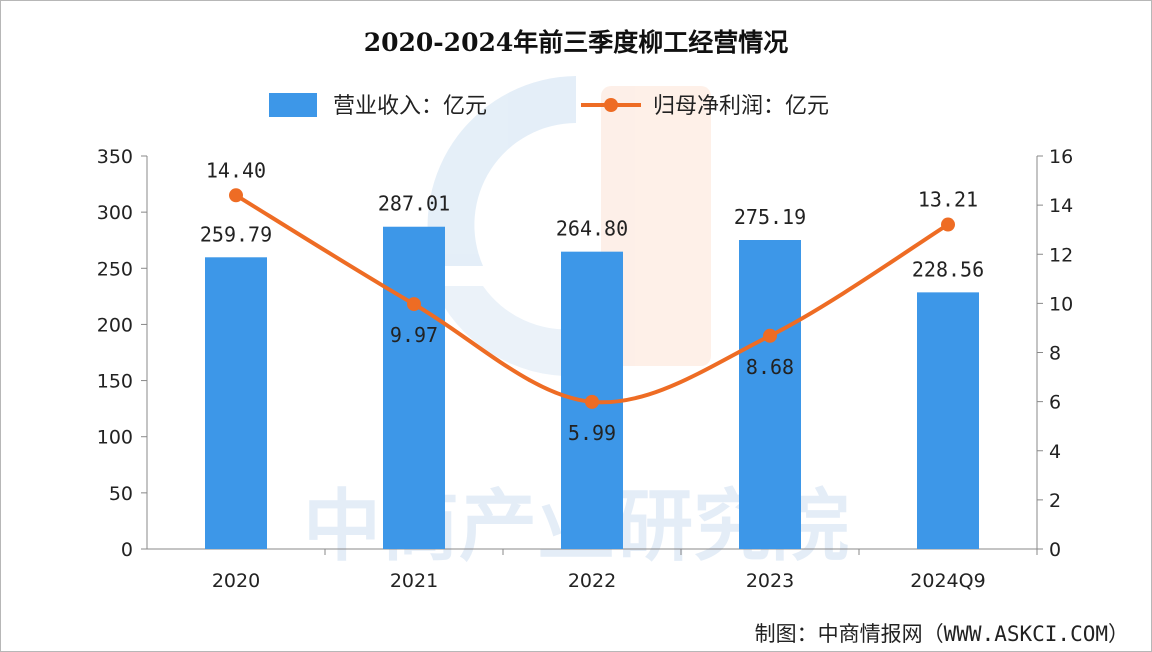  What do you see at coordinates (127, 550) in the screenshot?
I see `y-left-tick-label: 0` at bounding box center [127, 550].